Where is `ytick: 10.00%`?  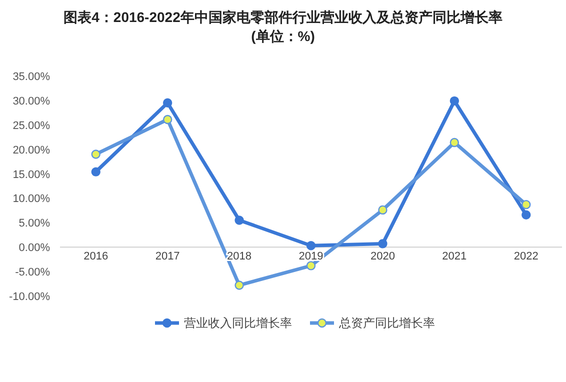 ytick: 10.00% is located at coordinates (31, 199).